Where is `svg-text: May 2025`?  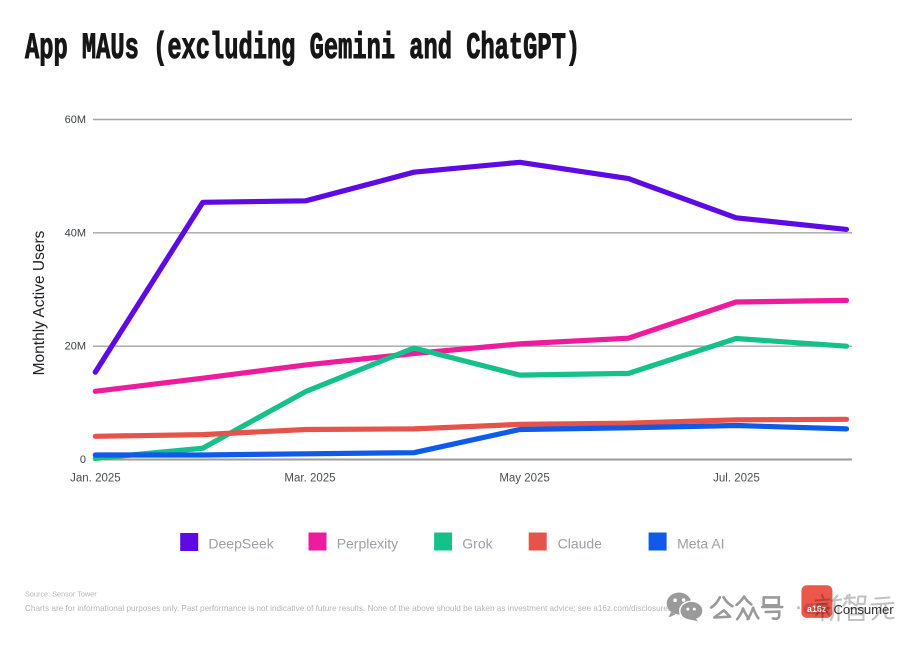
svg-text: May 2025 is located at coordinates (524, 479).